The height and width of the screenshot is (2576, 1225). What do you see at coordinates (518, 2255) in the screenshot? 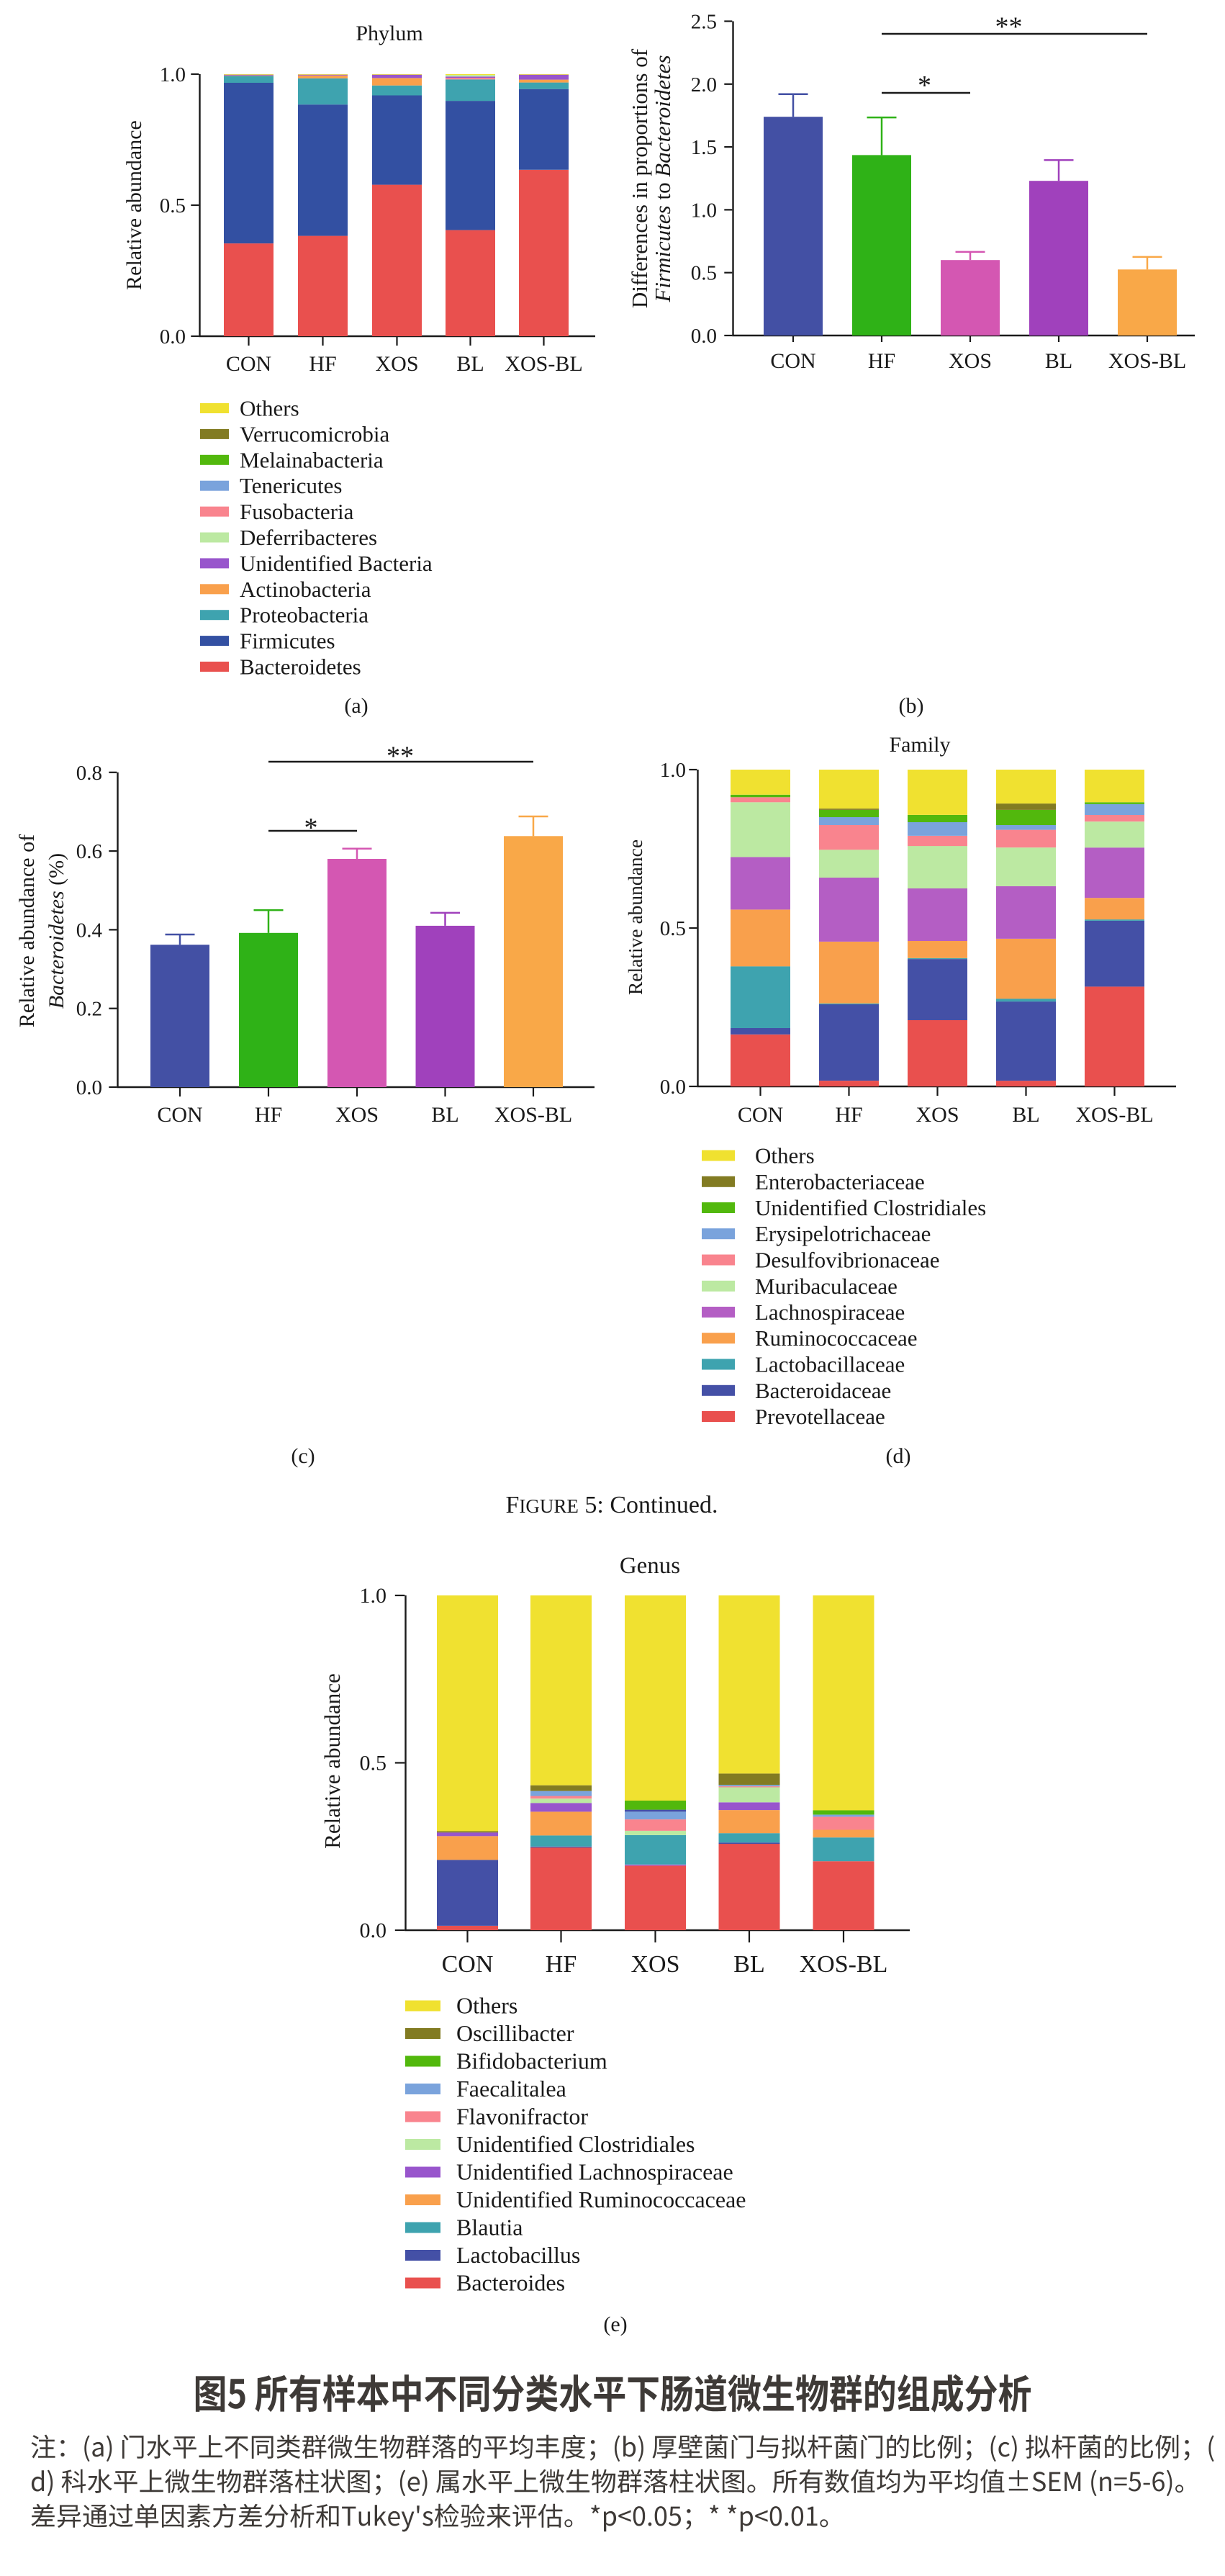
I see `svg-text: Lactobacillus` at bounding box center [518, 2255].